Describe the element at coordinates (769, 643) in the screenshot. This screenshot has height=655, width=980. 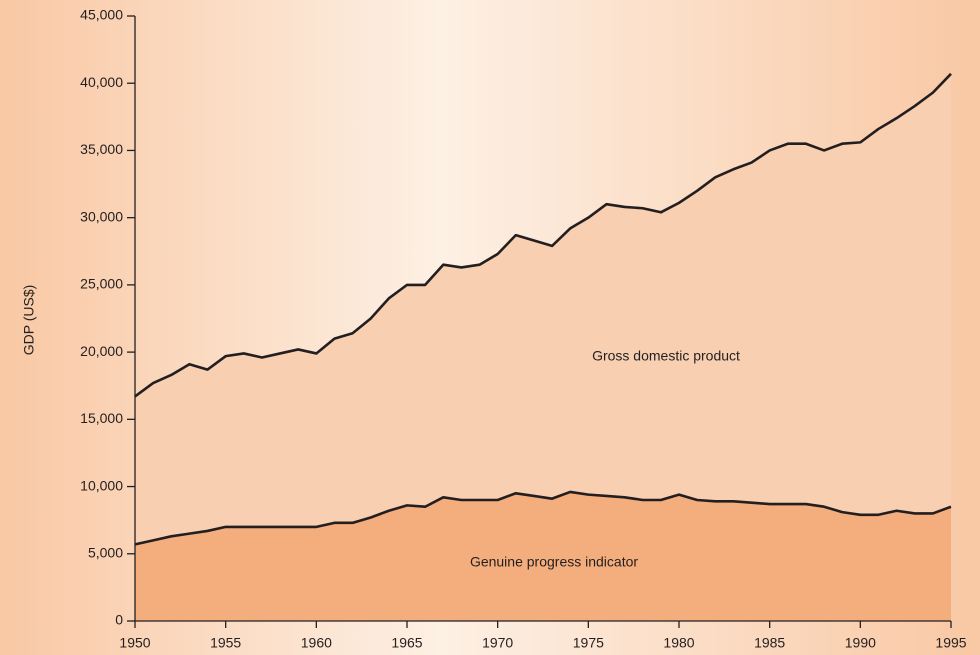
I see `x-tick-label: 1985` at that location.